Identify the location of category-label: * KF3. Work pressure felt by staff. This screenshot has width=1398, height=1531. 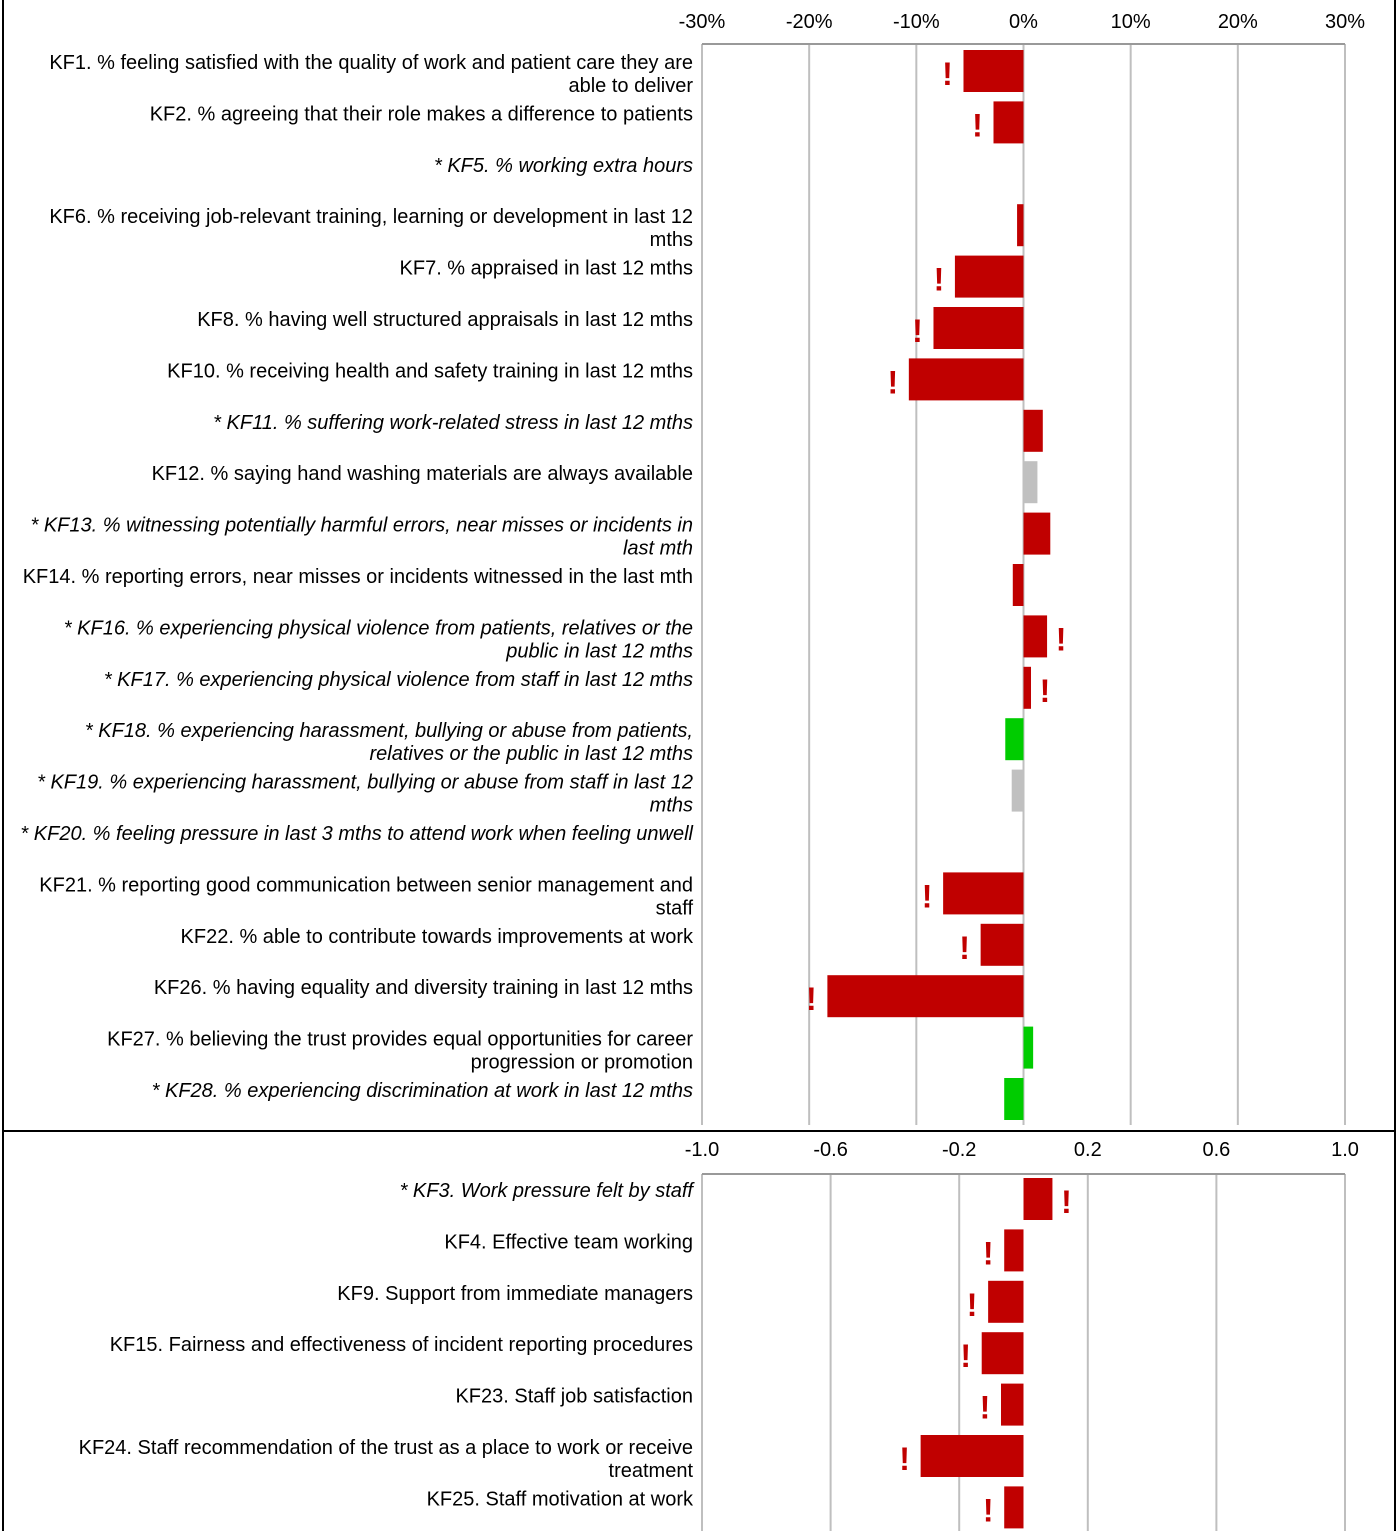
(548, 1191).